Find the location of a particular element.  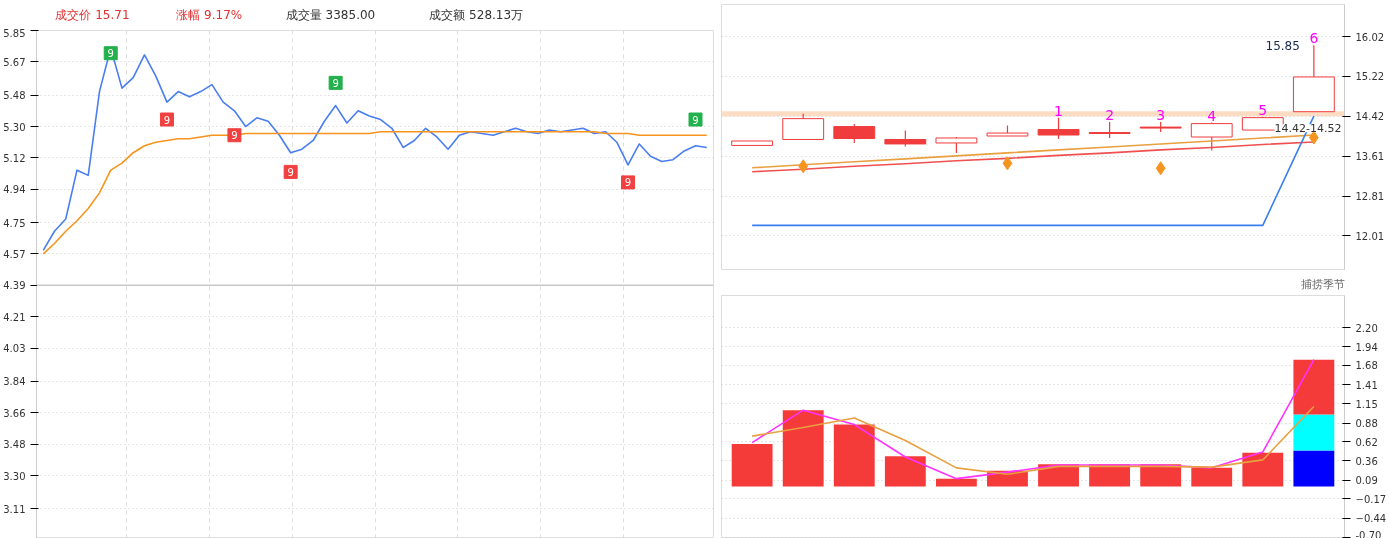

y-tick-label: 1.15 is located at coordinates (1366, 404).